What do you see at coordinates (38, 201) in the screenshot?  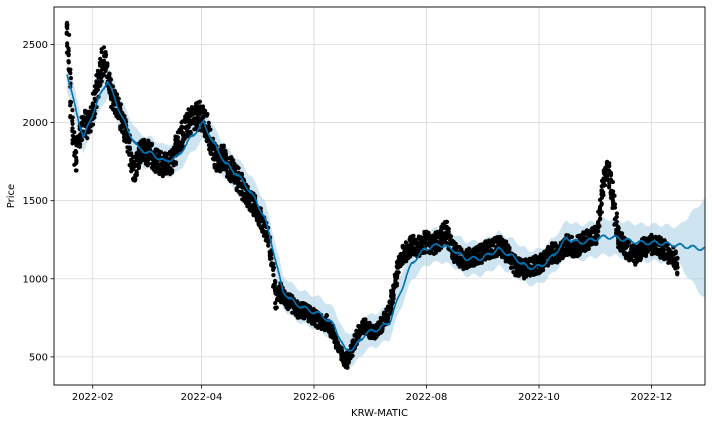 I see `y-axis-ticks: 500 1000 1500 2000 2500` at bounding box center [38, 201].